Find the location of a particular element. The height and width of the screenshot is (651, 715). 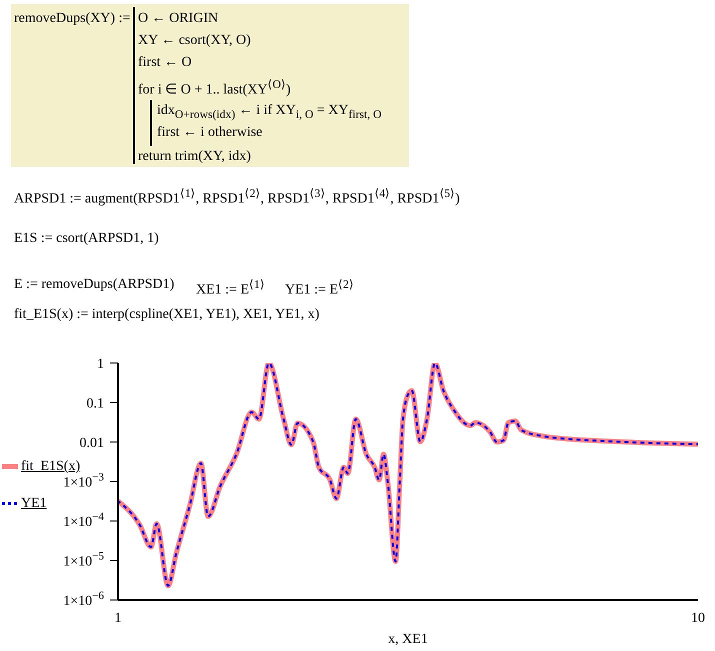

text: O ← ORIGIN is located at coordinates (178, 19).